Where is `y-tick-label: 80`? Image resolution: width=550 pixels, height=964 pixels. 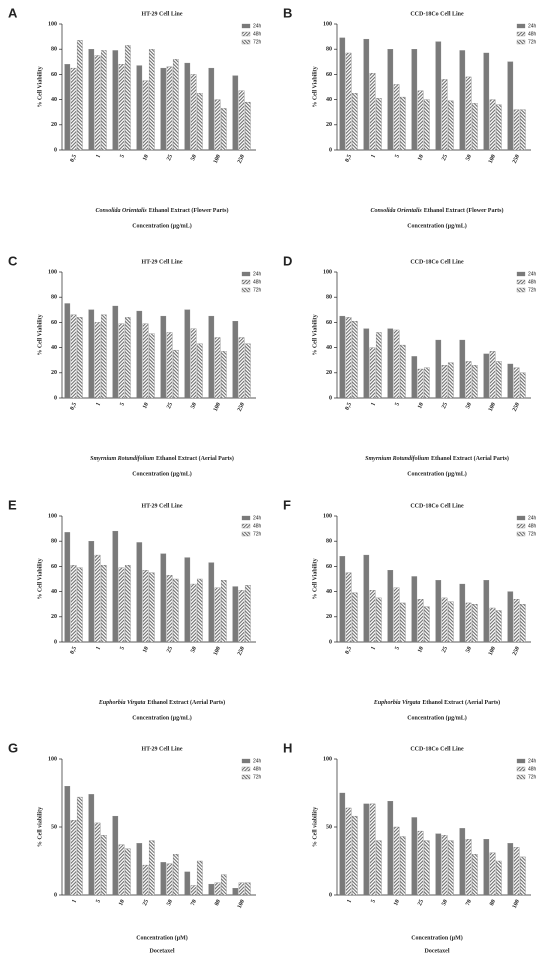
y-tick-label: 80 is located at coordinates (329, 542).